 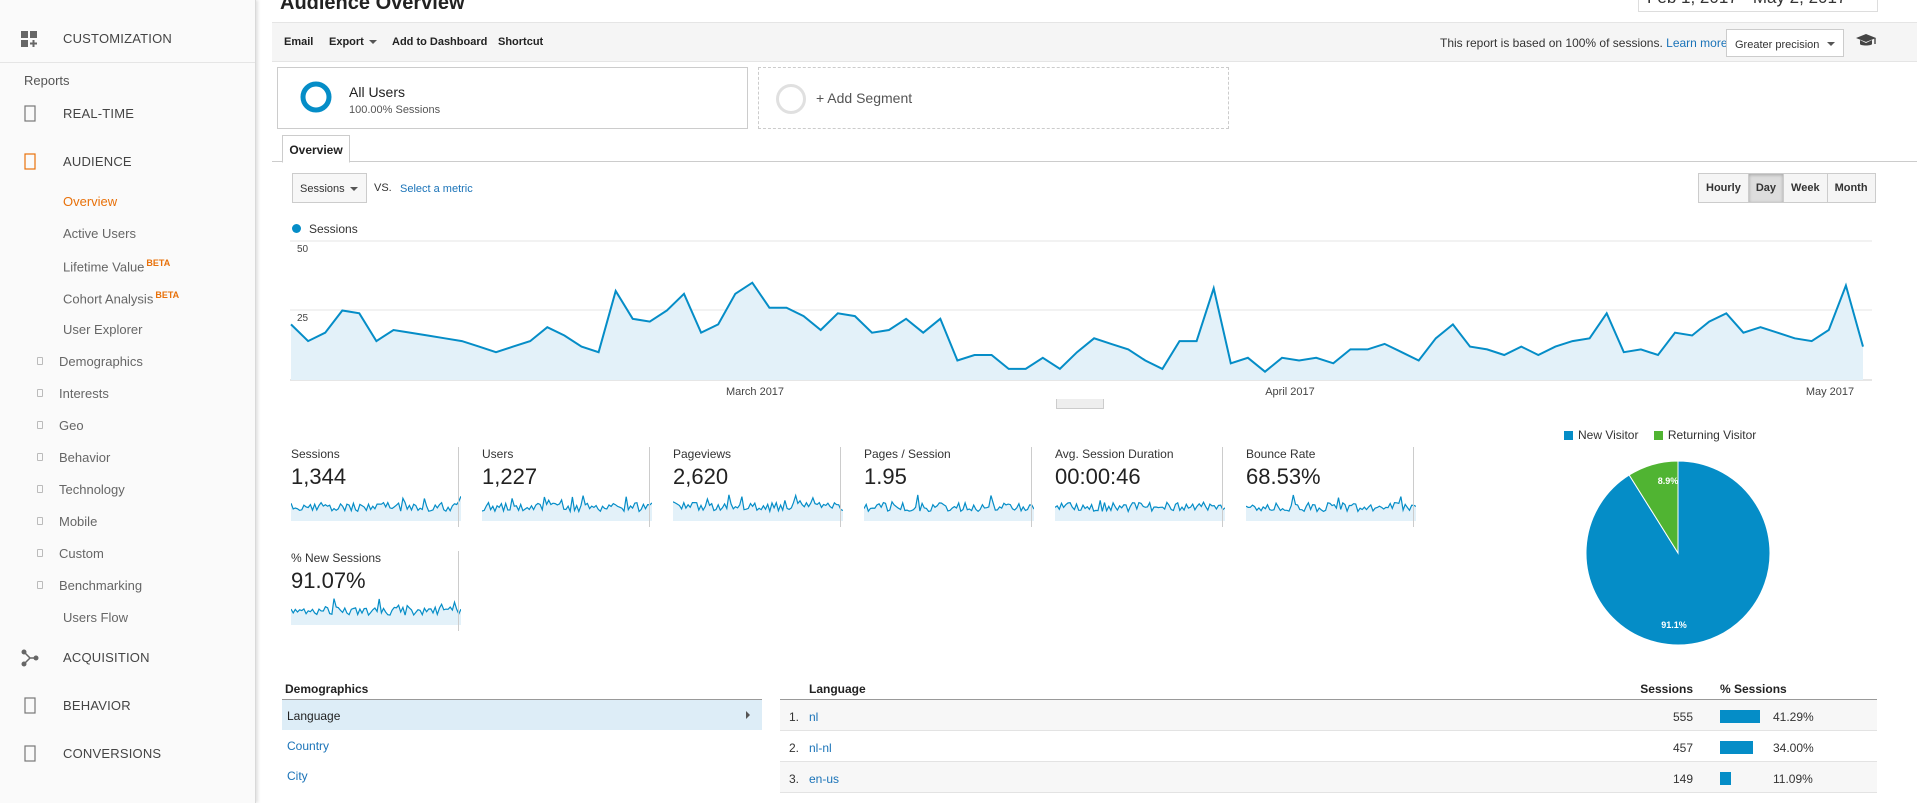 What do you see at coordinates (92, 489) in the screenshot?
I see `nav-technology-label: Technology` at bounding box center [92, 489].